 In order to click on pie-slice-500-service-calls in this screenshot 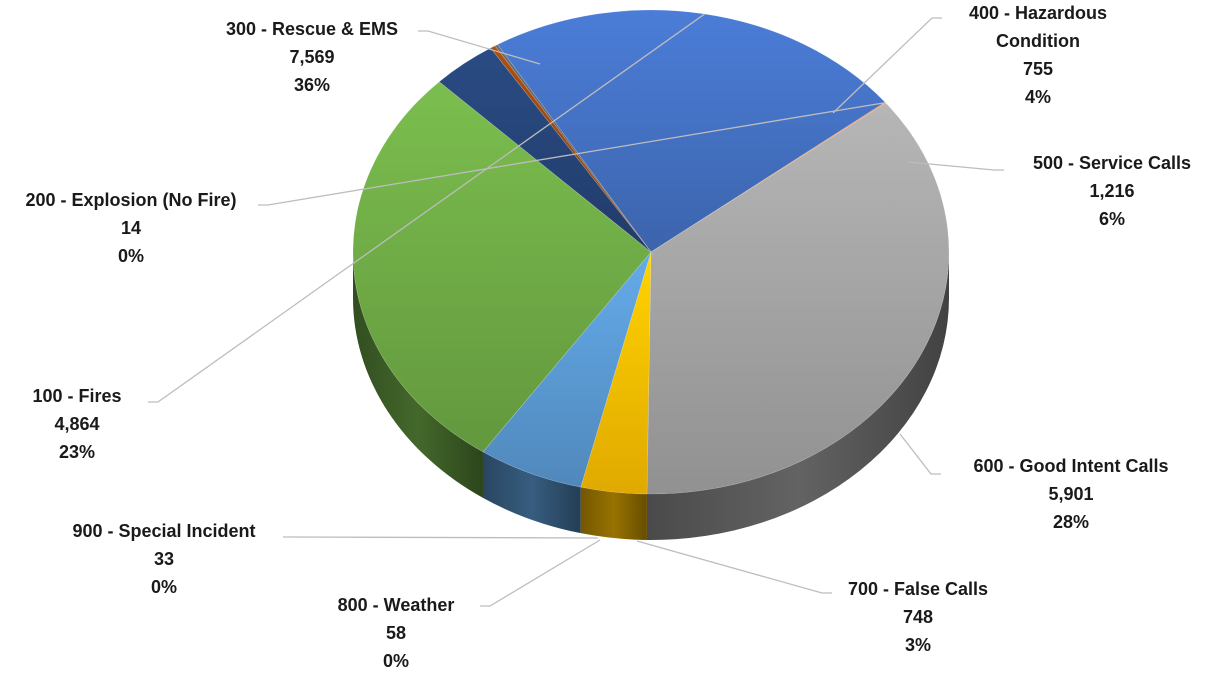, I will do `click(567, 369)`.